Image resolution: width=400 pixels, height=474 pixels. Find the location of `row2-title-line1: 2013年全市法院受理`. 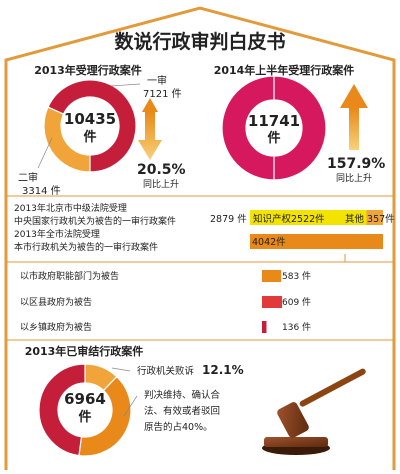

row2-title-line1: 2013年全市法院受理 is located at coordinates (57, 234).